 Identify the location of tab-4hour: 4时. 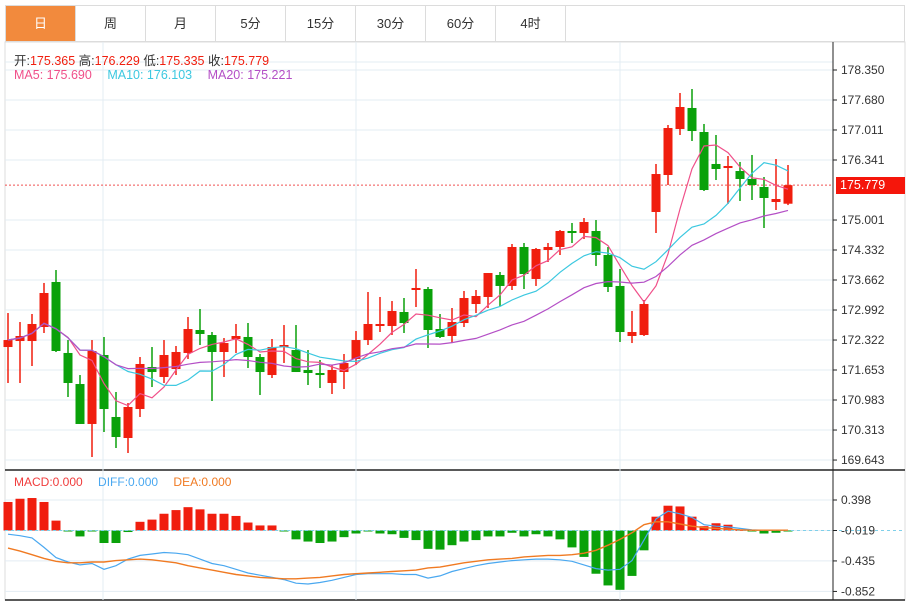
(531, 23).